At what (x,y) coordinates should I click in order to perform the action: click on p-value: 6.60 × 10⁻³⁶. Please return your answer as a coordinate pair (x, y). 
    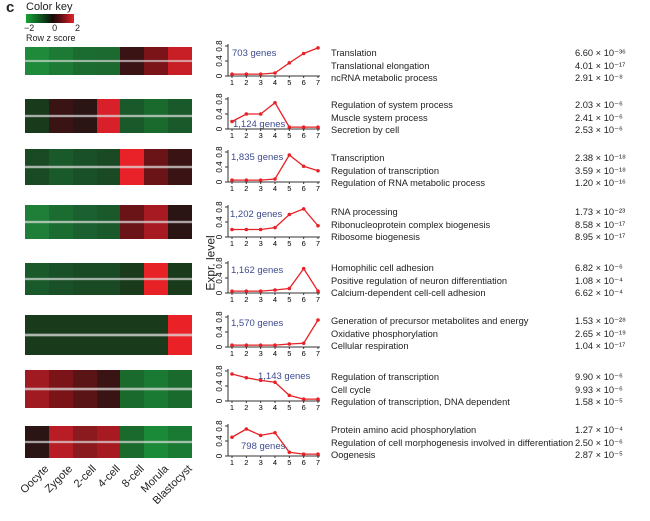
    Looking at the image, I should click on (600, 53).